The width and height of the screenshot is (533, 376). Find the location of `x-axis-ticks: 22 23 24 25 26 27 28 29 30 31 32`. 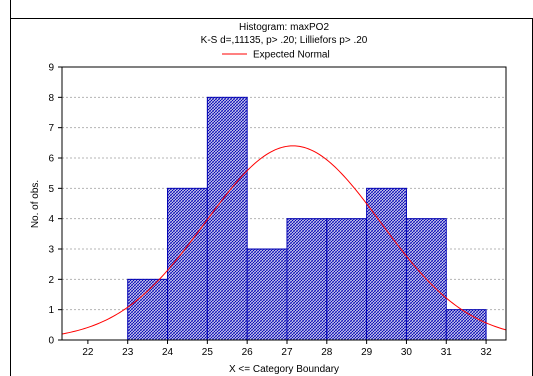

x-axis-ticks: 22 23 24 25 26 27 28 29 30 31 32 is located at coordinates (287, 349).